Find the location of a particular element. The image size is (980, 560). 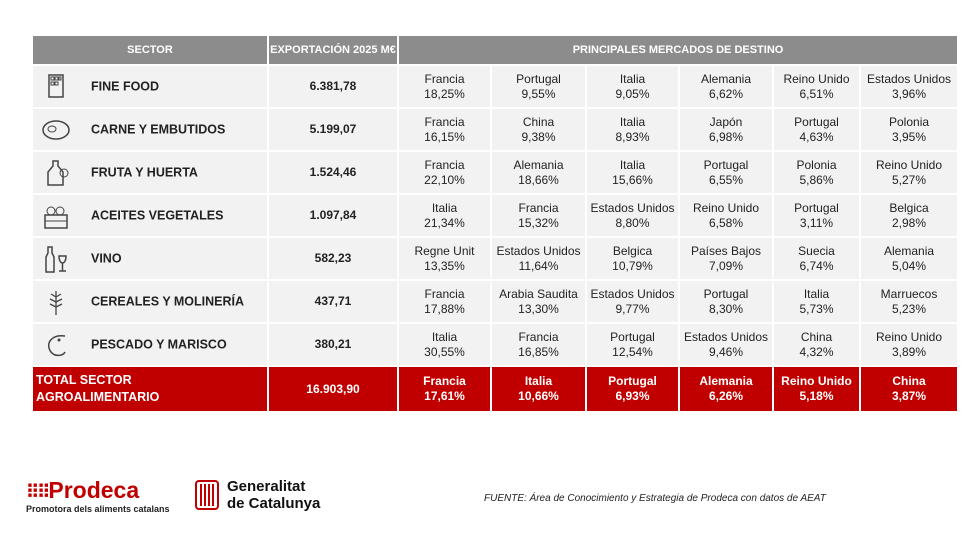

market-share: 18,66% is located at coordinates (538, 179).